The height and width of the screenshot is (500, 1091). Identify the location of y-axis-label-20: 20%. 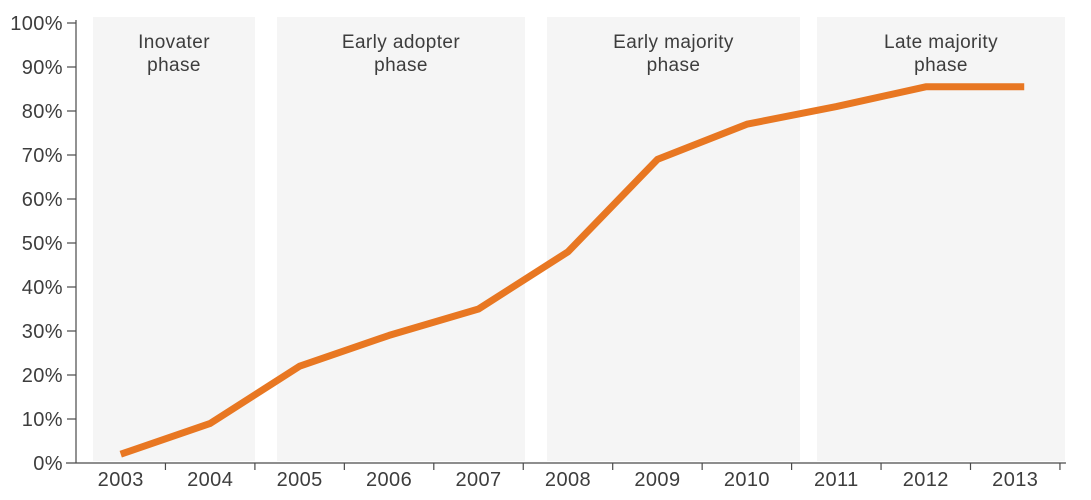
(42, 376).